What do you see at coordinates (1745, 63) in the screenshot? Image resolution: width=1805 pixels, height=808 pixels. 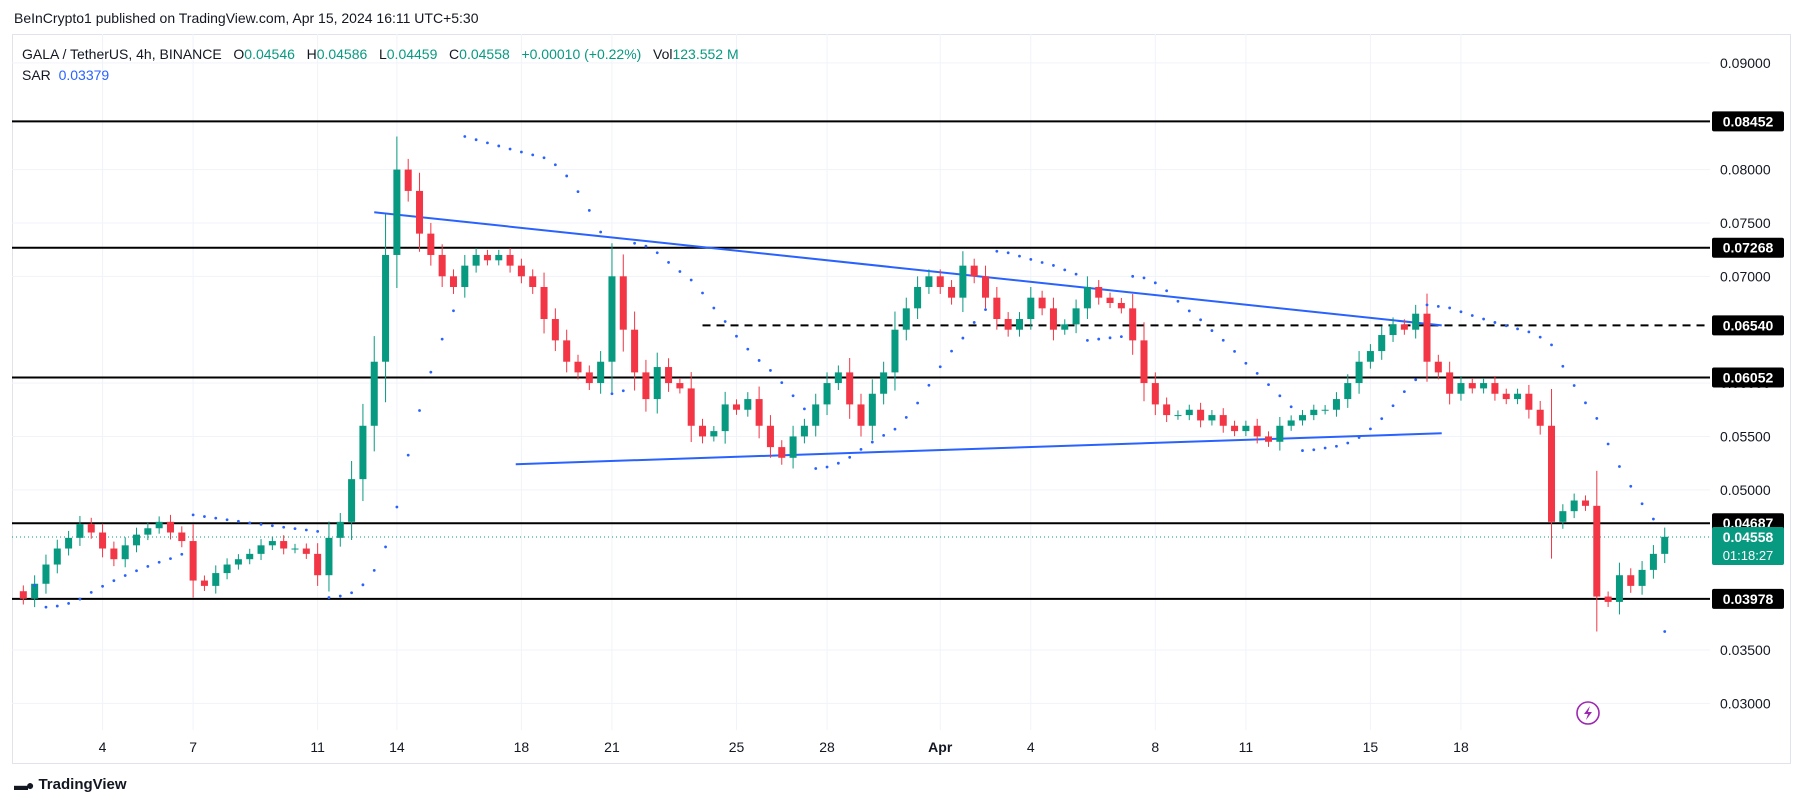 I see `y-tick-label: 0.09000` at bounding box center [1745, 63].